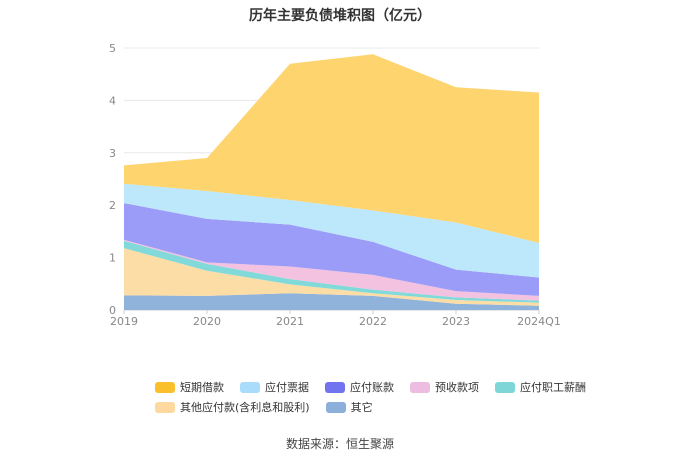 The height and width of the screenshot is (460, 680). What do you see at coordinates (373, 321) in the screenshot?
I see `x-tick-label: 2022` at bounding box center [373, 321].